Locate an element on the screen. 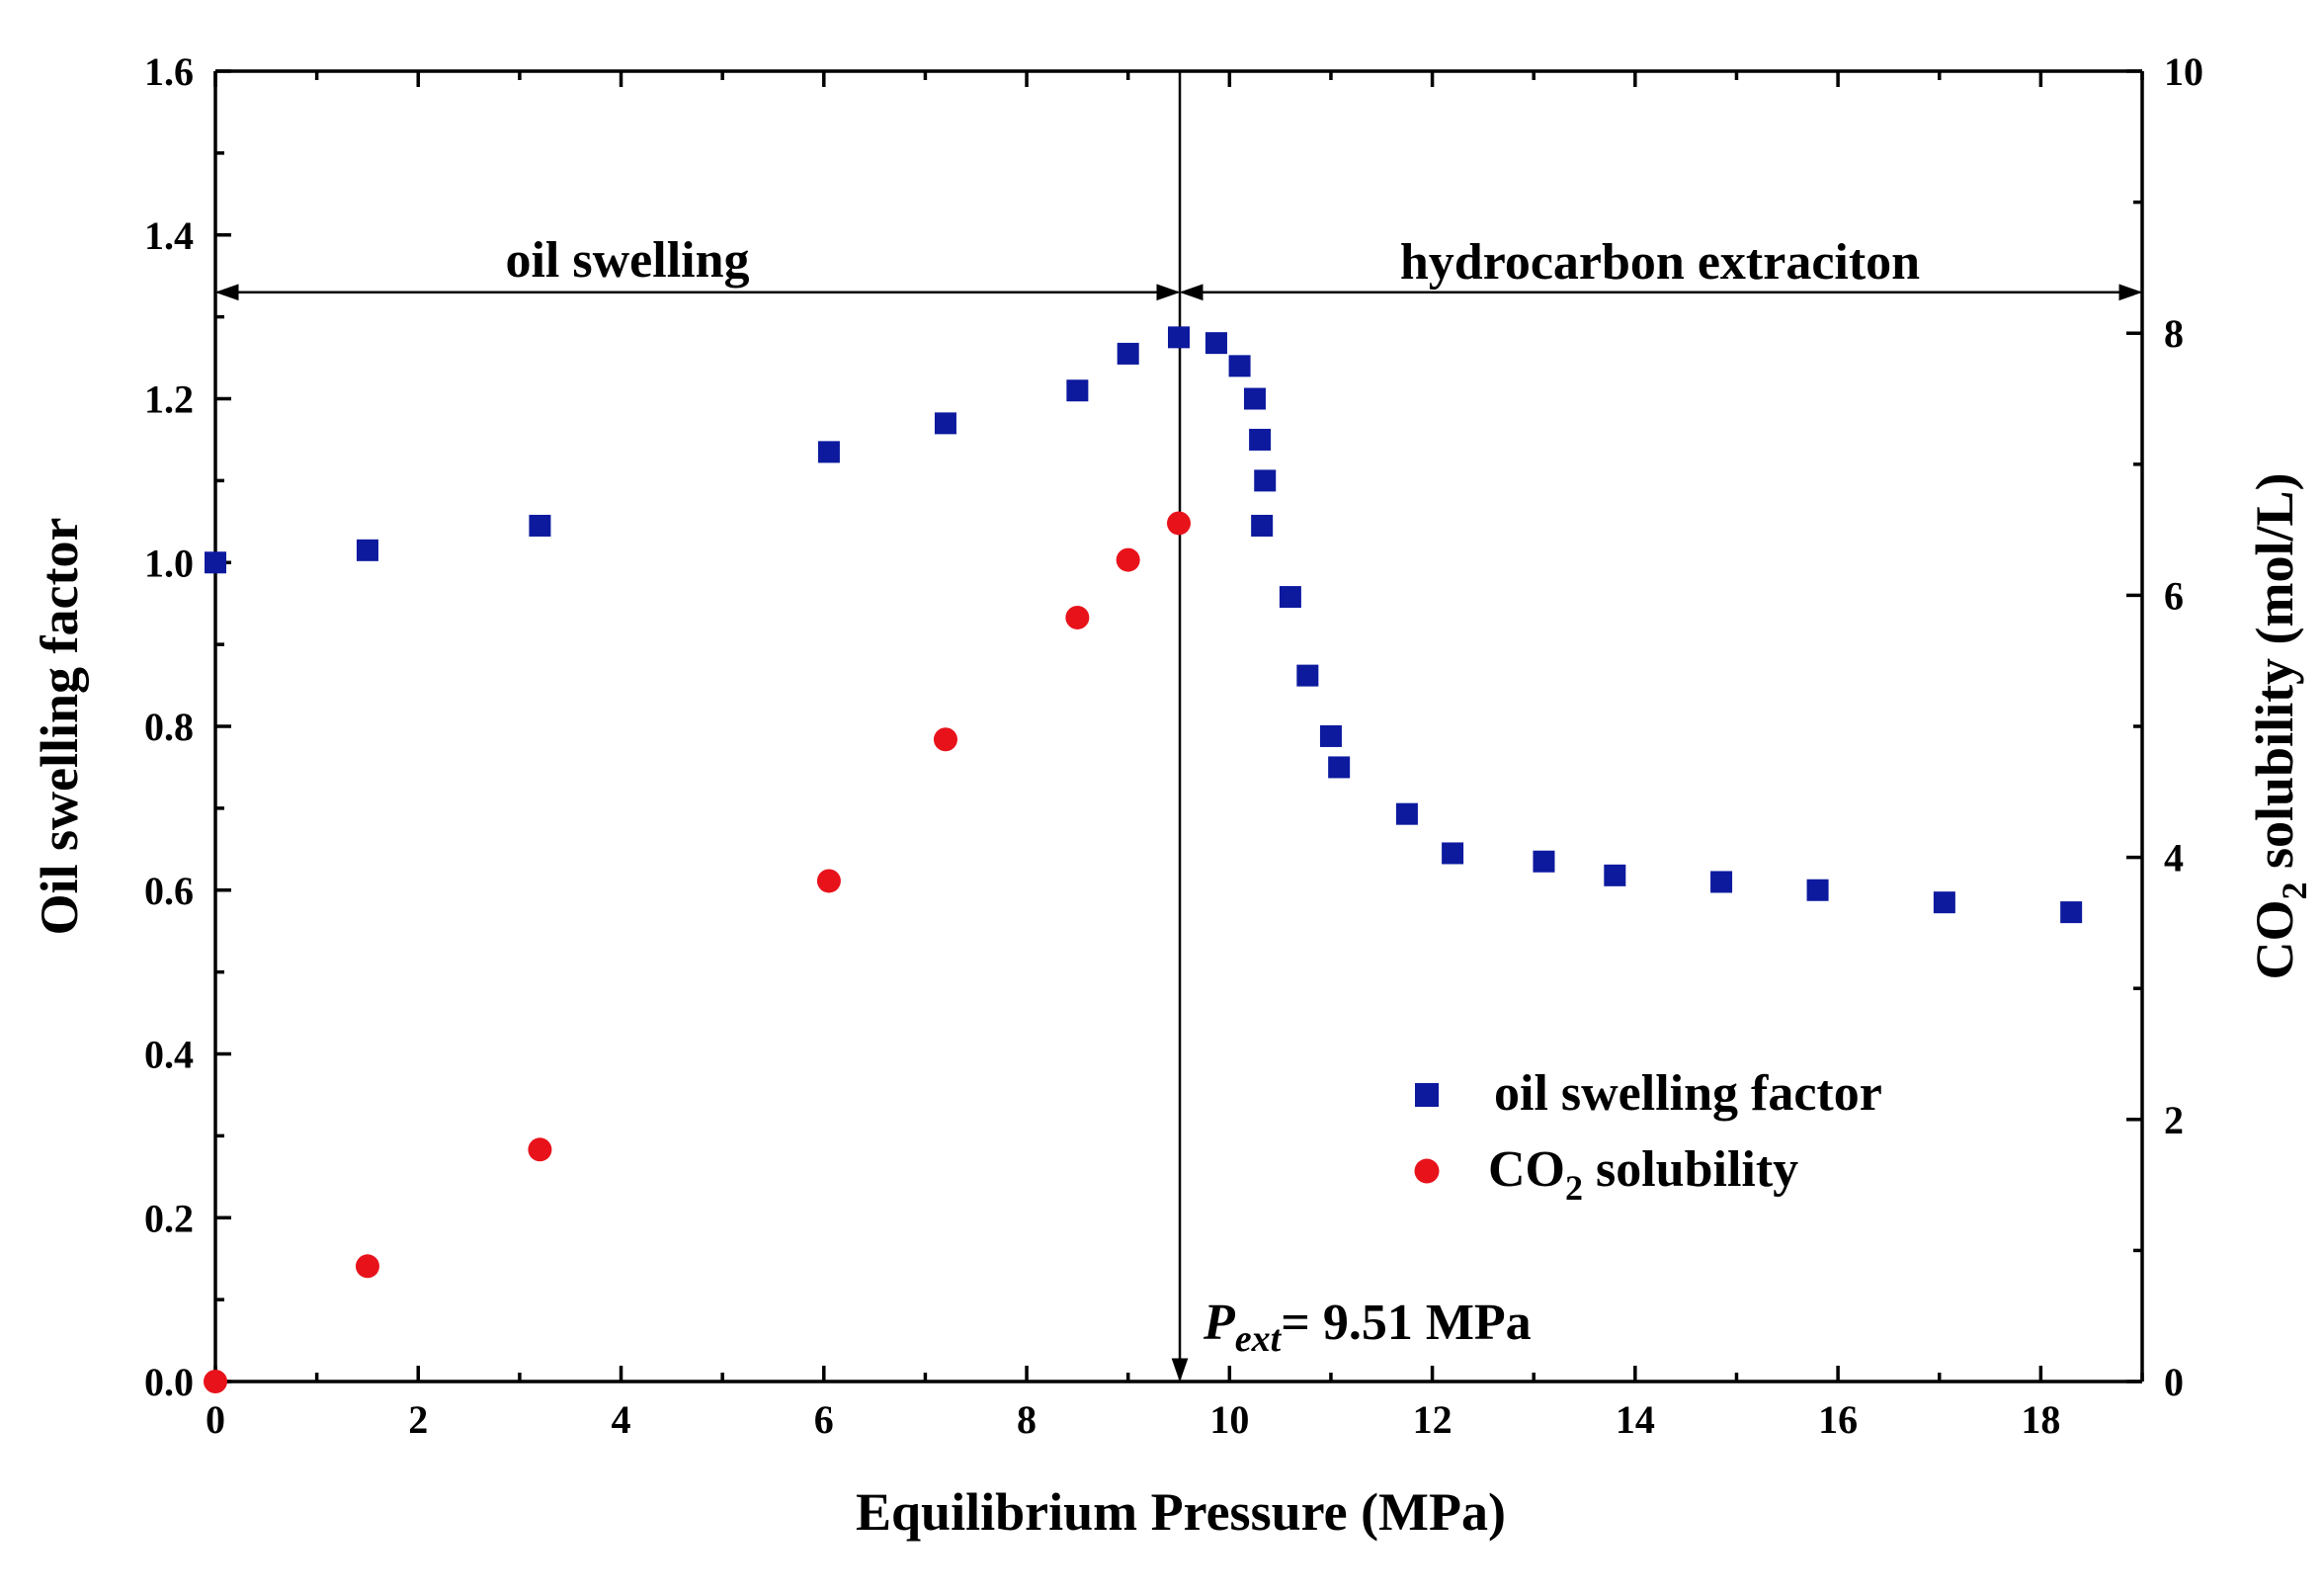 This screenshot has width=2324, height=1593. y-right-tick-label: 10 is located at coordinates (2183, 71).